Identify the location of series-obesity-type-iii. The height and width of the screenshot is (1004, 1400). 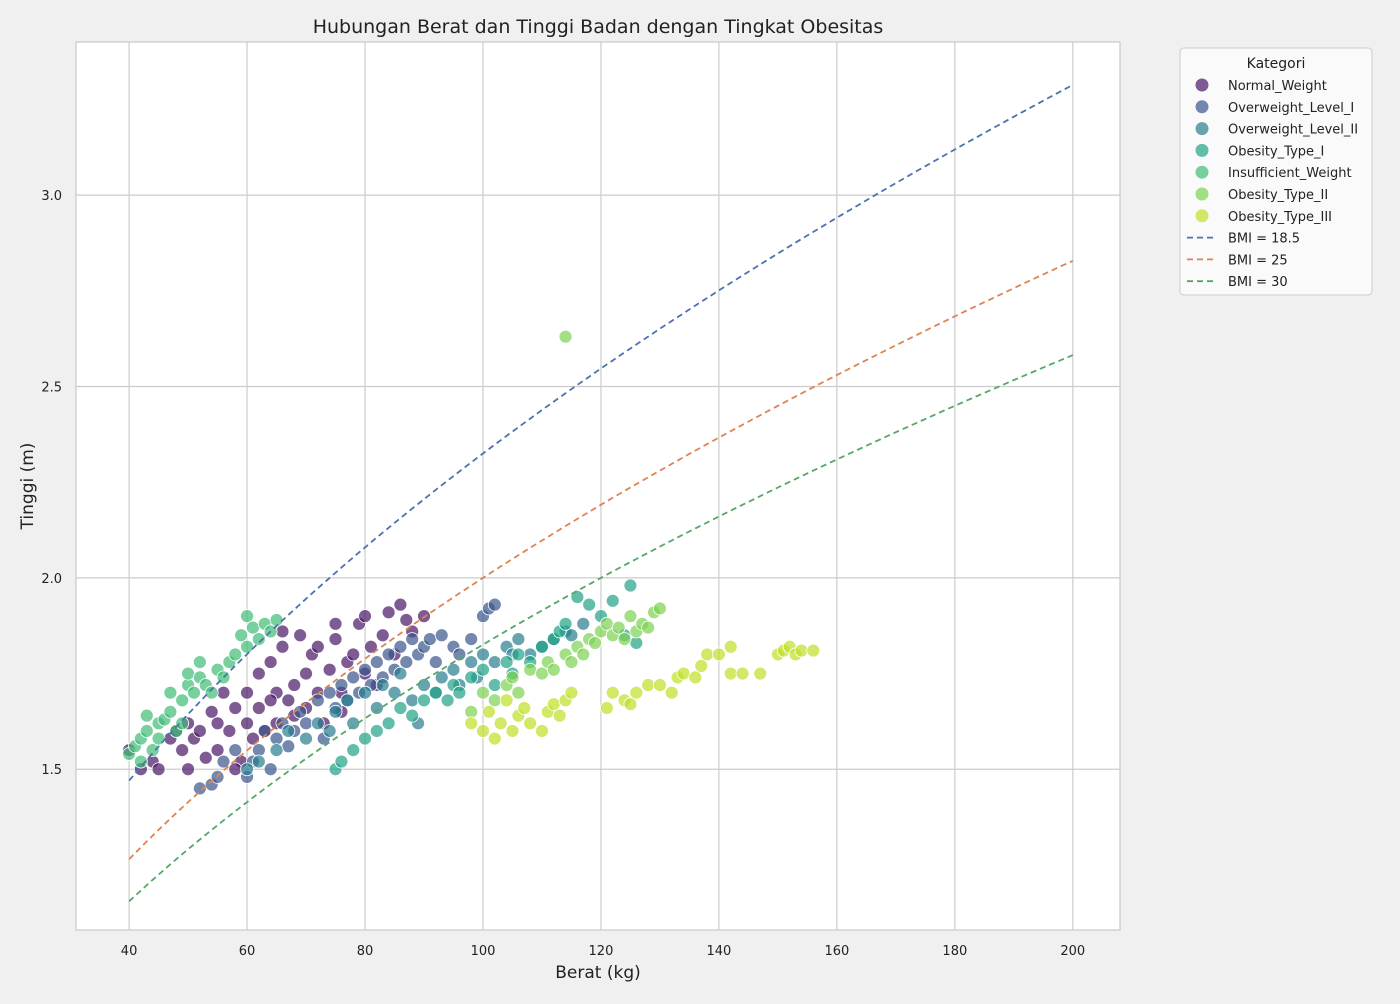
(642, 692).